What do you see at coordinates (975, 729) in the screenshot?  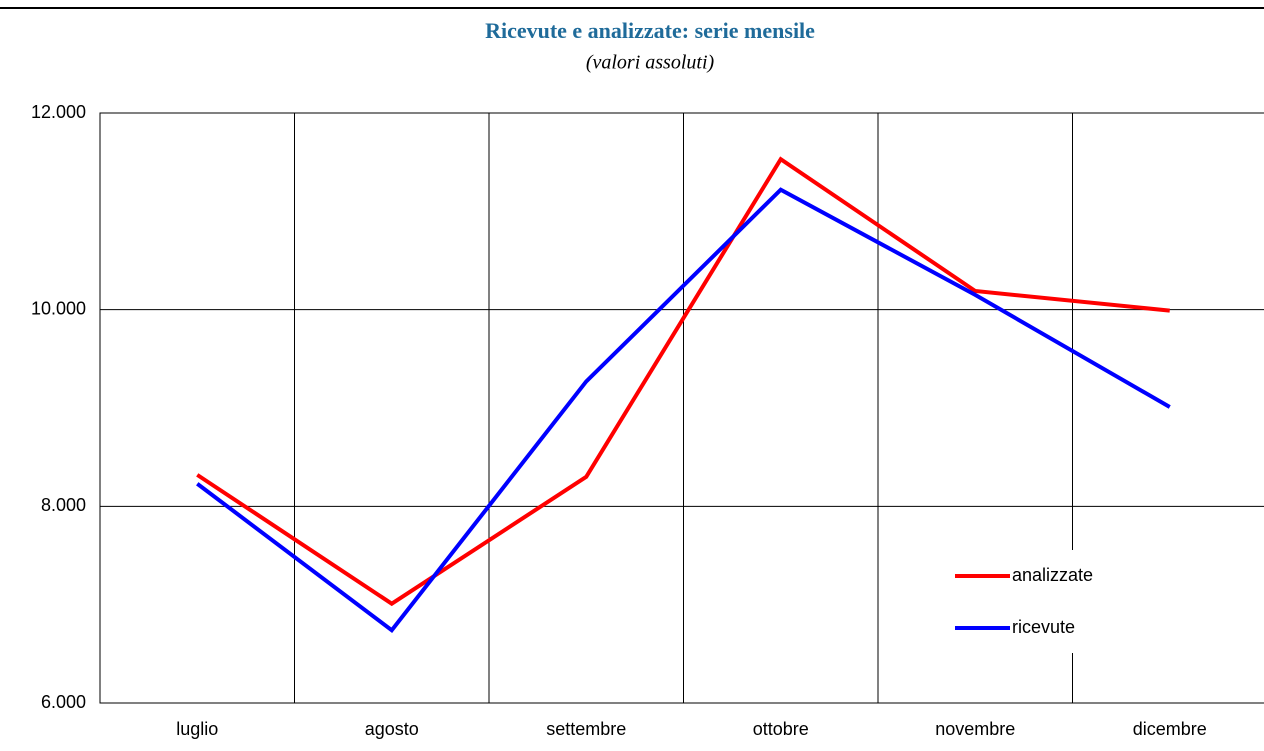 I see `x-tick-label: novembre` at bounding box center [975, 729].